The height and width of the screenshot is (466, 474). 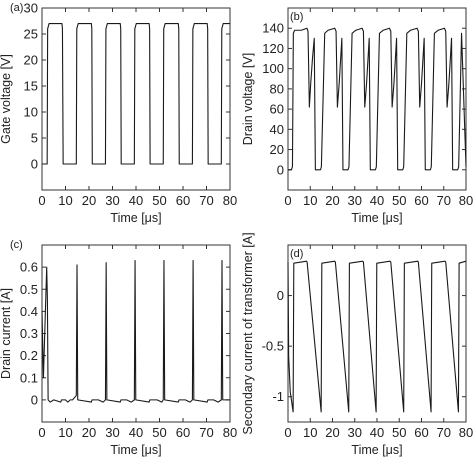 What do you see at coordinates (310, 200) in the screenshot?
I see `x-tick-label-b: 10` at bounding box center [310, 200].